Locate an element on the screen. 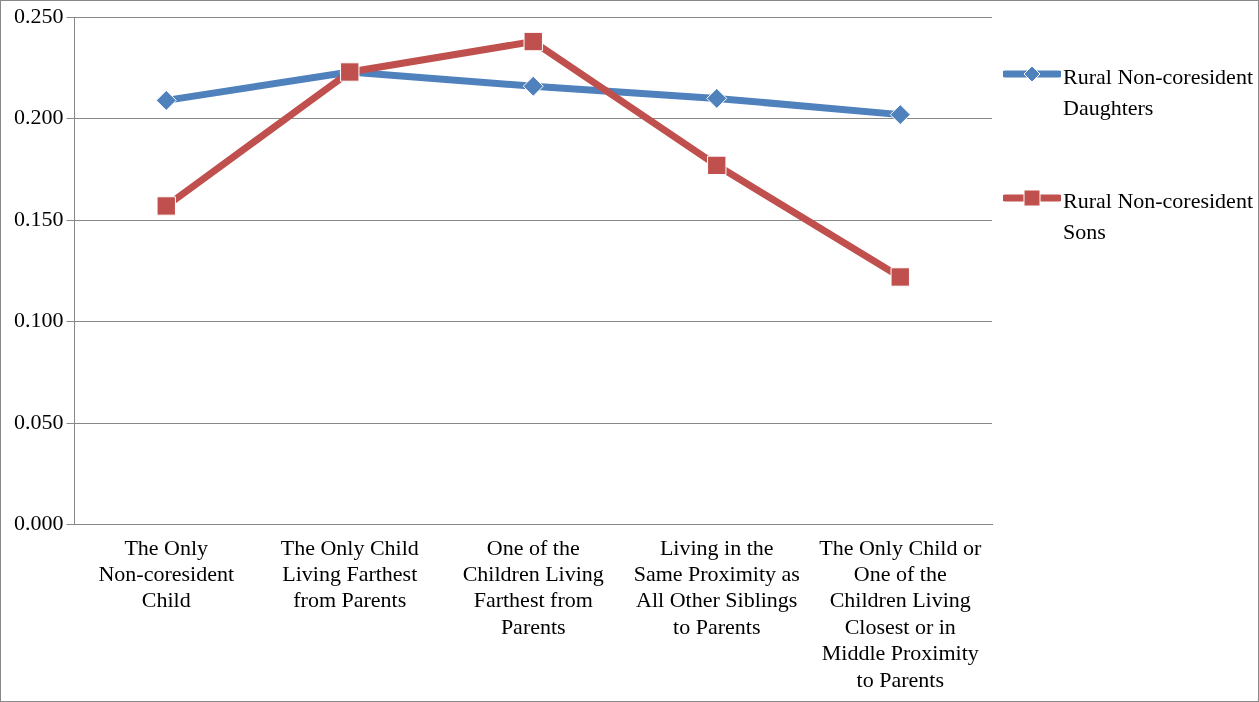  x-tick-label: Living in the Same Proximity as All Other Siblings to Parents is located at coordinates (716, 586).